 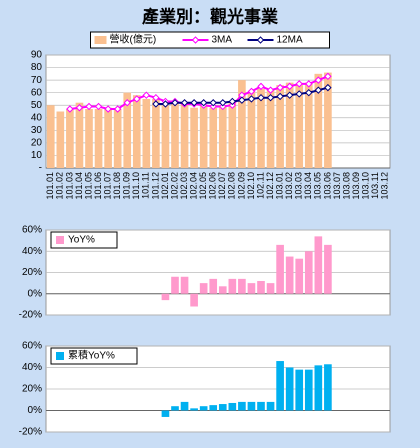 I want to click on x-tick-label: 102.02, so click(x=174, y=186).